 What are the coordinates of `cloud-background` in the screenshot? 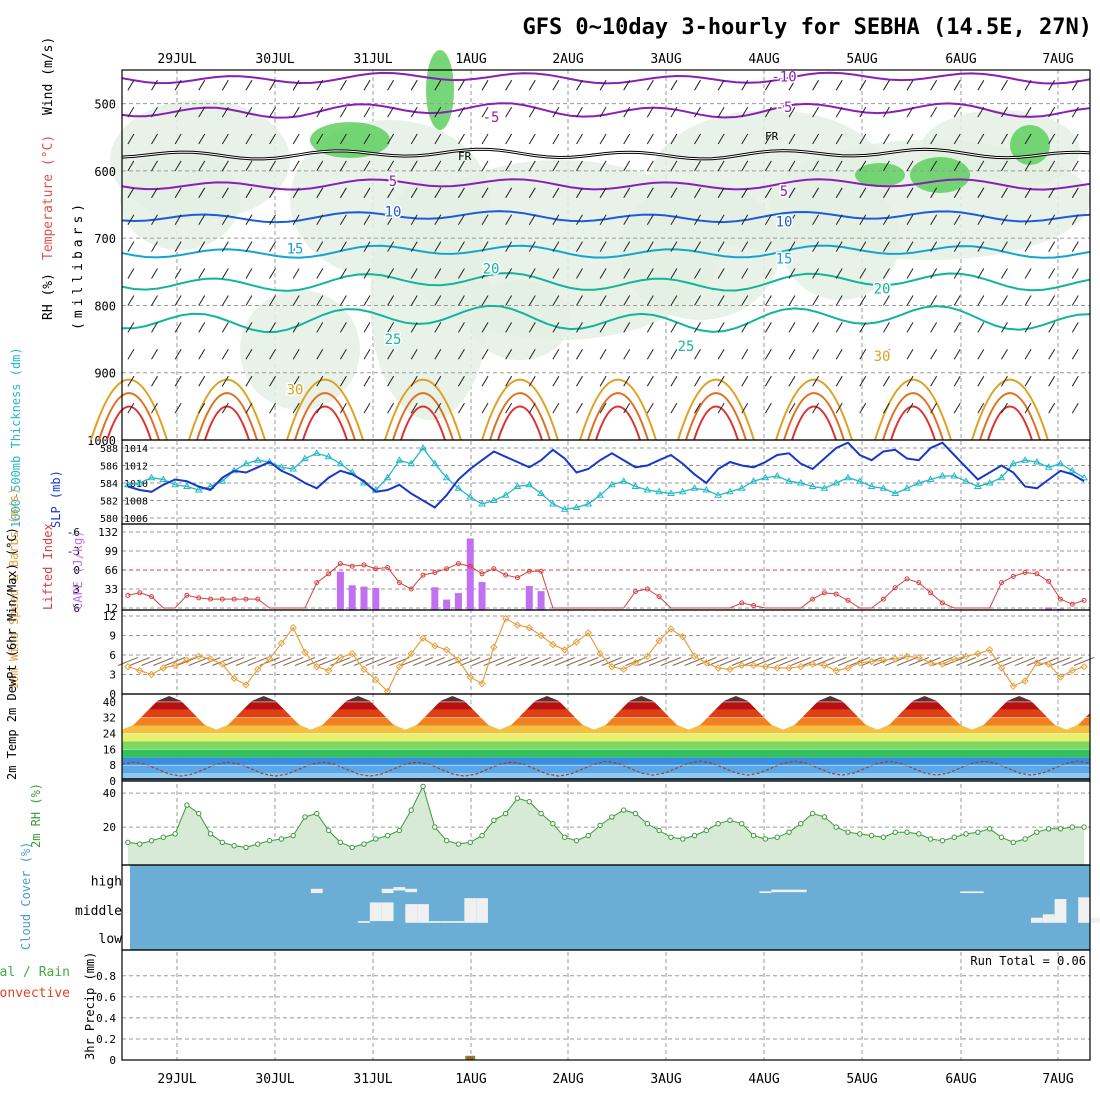 It's located at (610, 907).